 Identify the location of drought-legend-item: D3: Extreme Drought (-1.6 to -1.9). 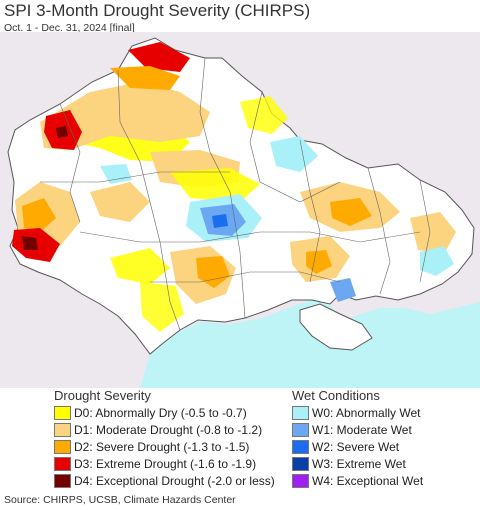
(155, 464).